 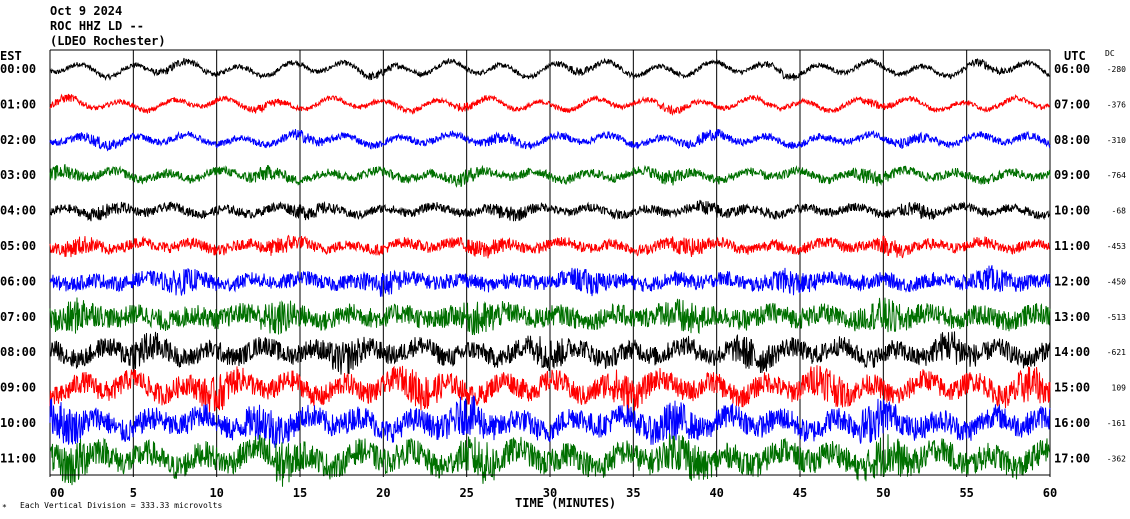 I want to click on est-label: 07:00, so click(x=18, y=317).